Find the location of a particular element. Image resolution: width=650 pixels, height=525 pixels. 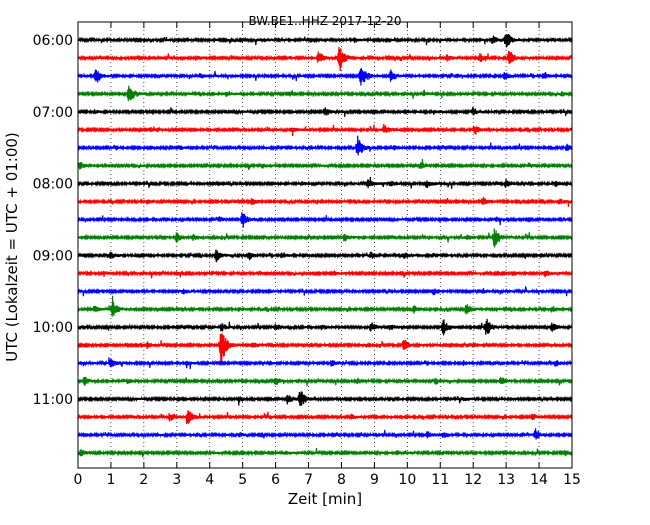

y-tick-label: 07:00 is located at coordinates (53, 113).